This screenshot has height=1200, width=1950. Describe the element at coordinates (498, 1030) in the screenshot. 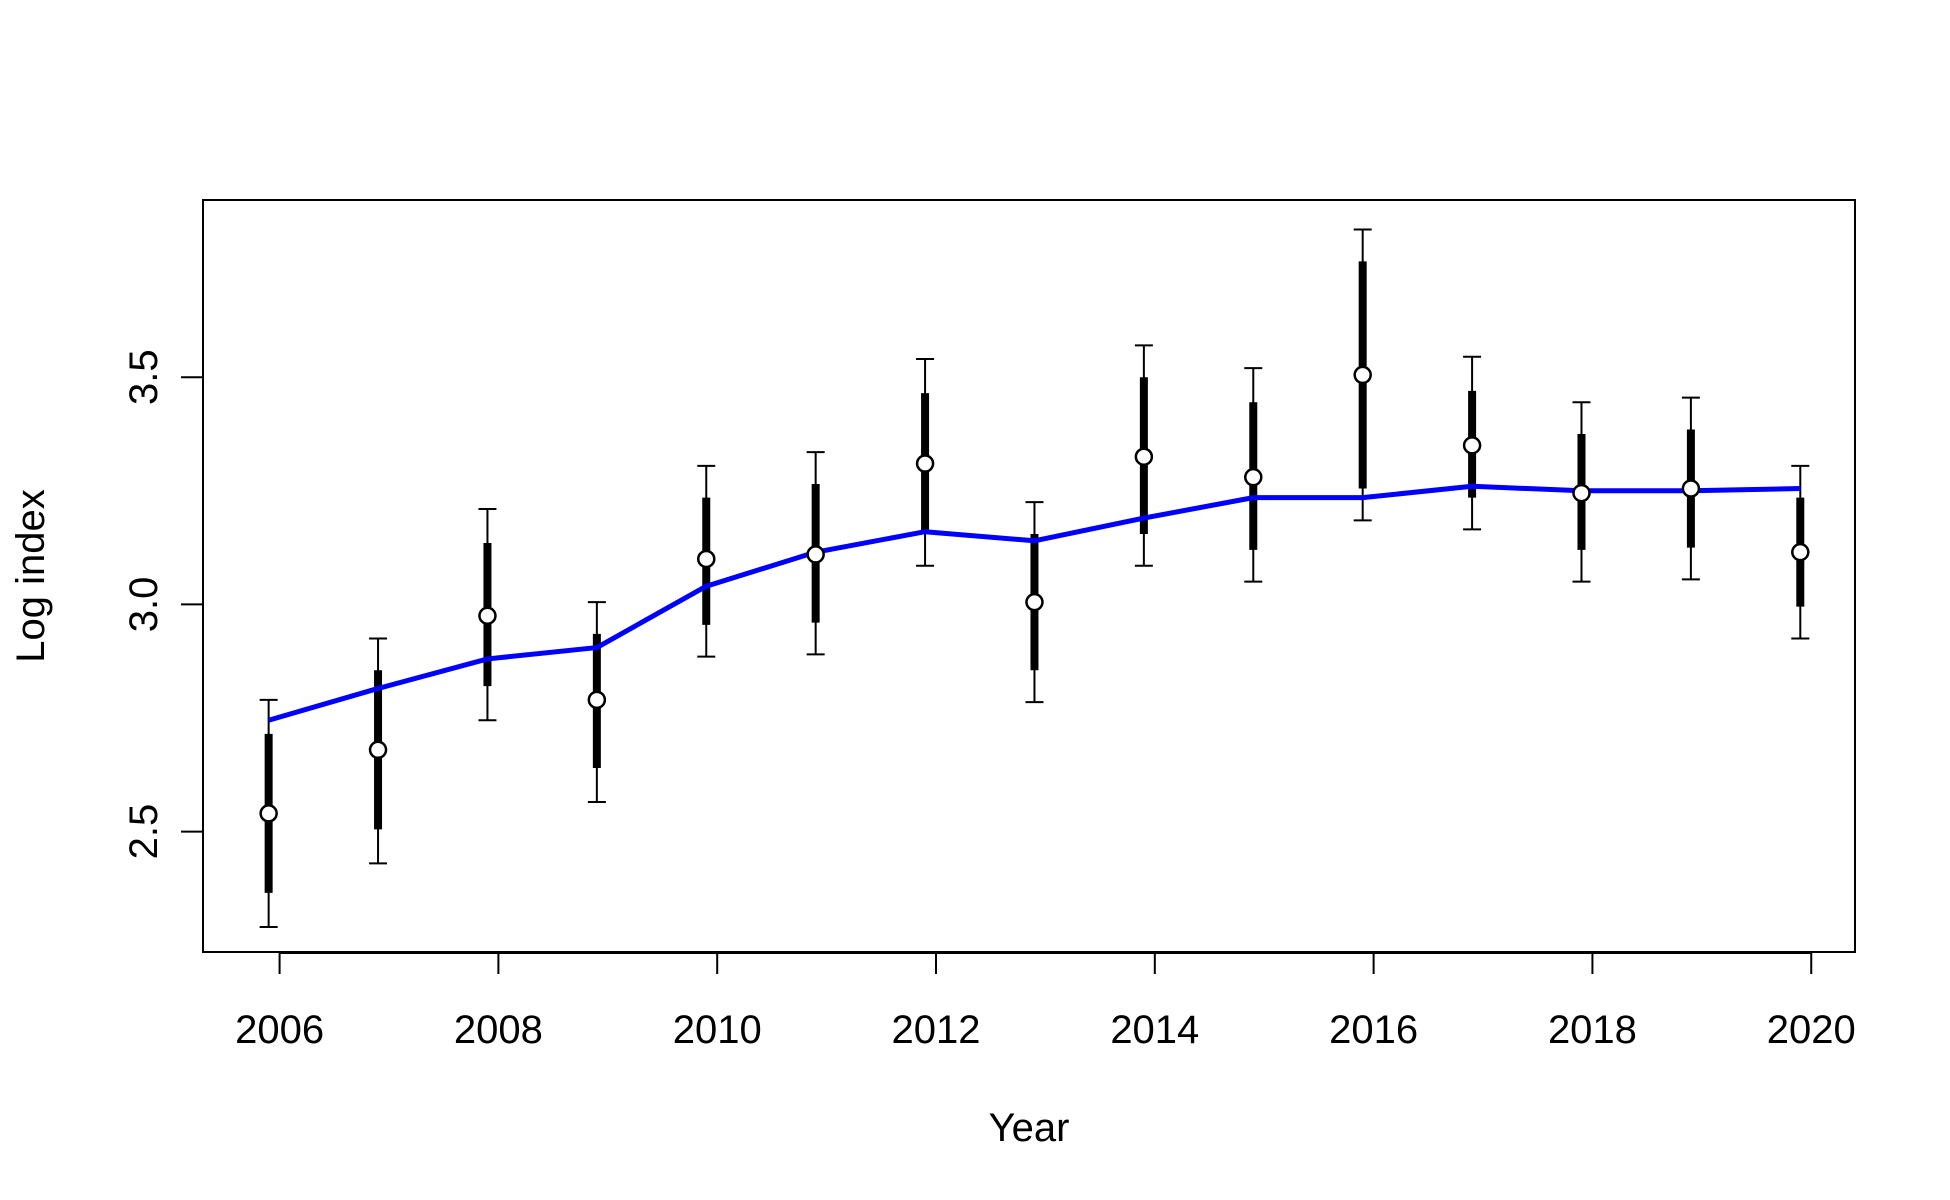

I see `x-tick-label: 2008` at that location.